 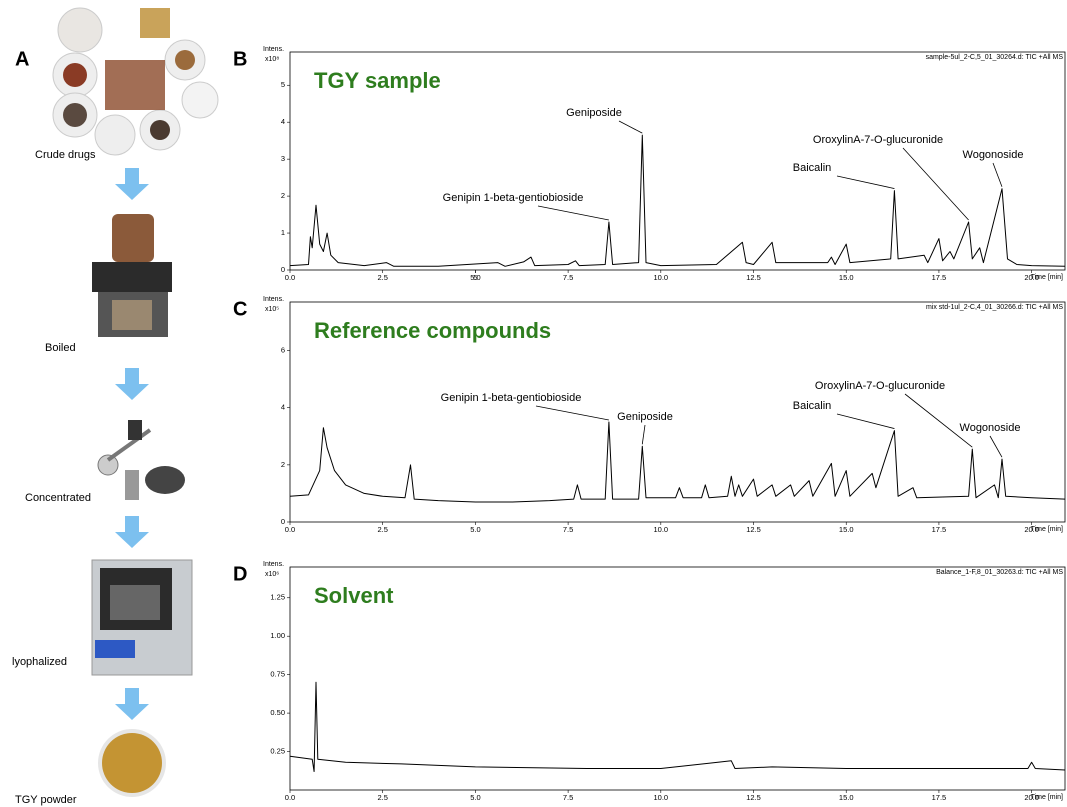 I want to click on step-label: TGY powder, so click(x=46, y=800).